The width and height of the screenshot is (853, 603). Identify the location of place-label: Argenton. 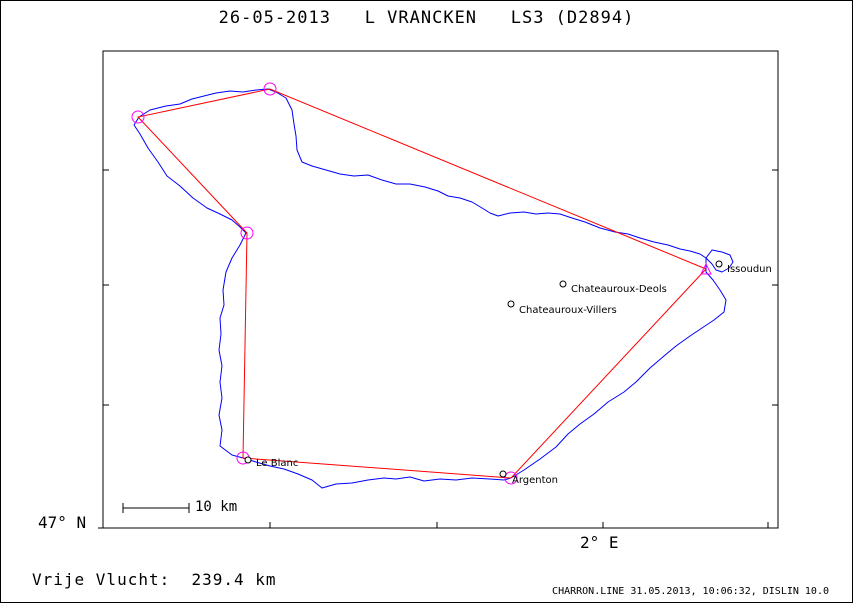
(535, 480).